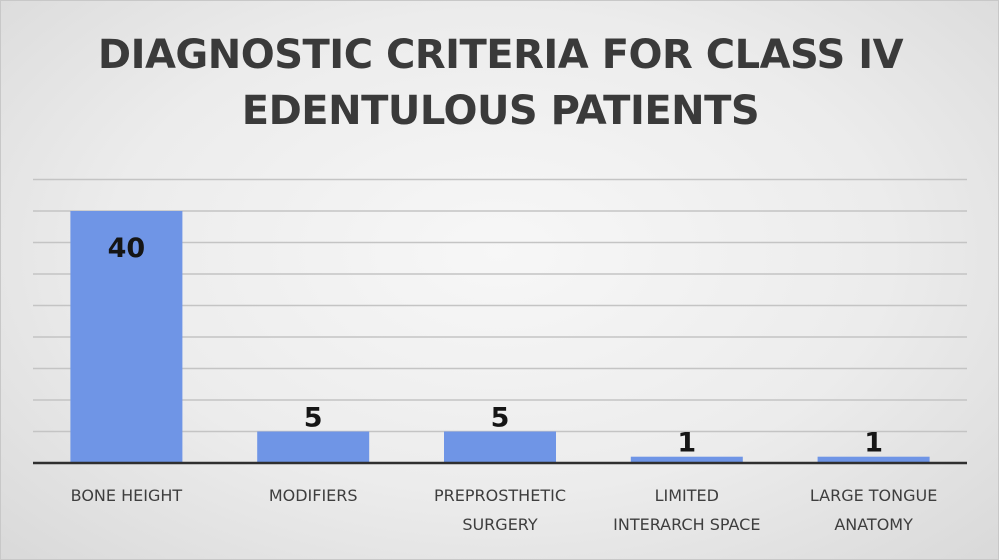 The height and width of the screenshot is (560, 999). What do you see at coordinates (500, 111) in the screenshot?
I see `chart-title-line-2: EDENTULOUS PATIENTS` at bounding box center [500, 111].